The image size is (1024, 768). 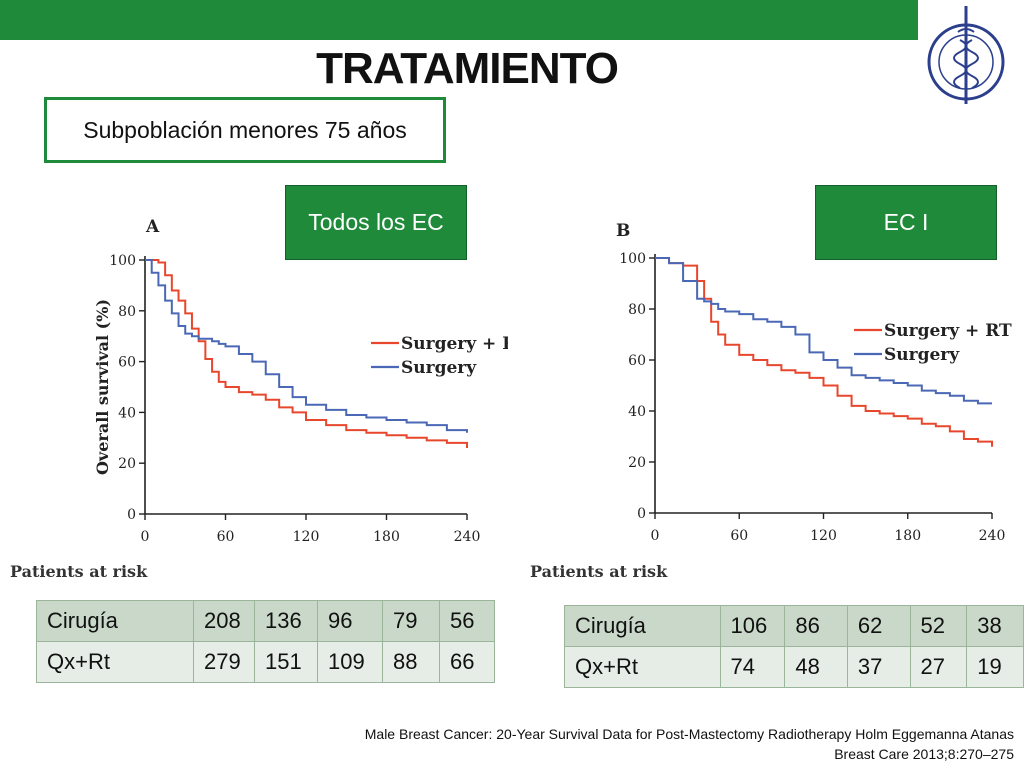 What do you see at coordinates (823, 331) in the screenshot?
I see `b-series-surgery` at bounding box center [823, 331].